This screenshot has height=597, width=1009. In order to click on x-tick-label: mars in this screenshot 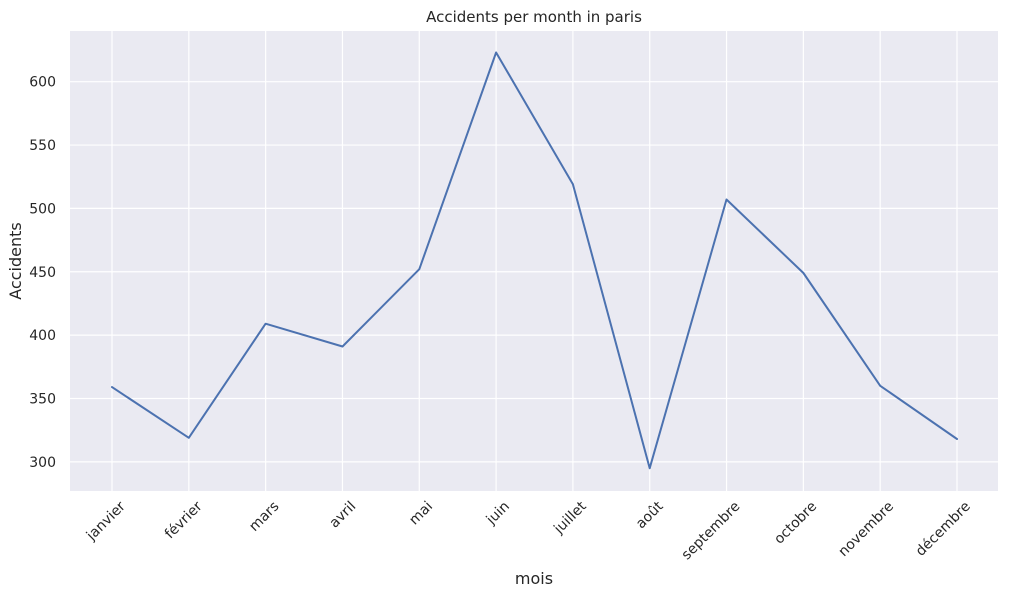, I will do `click(264, 517)`.